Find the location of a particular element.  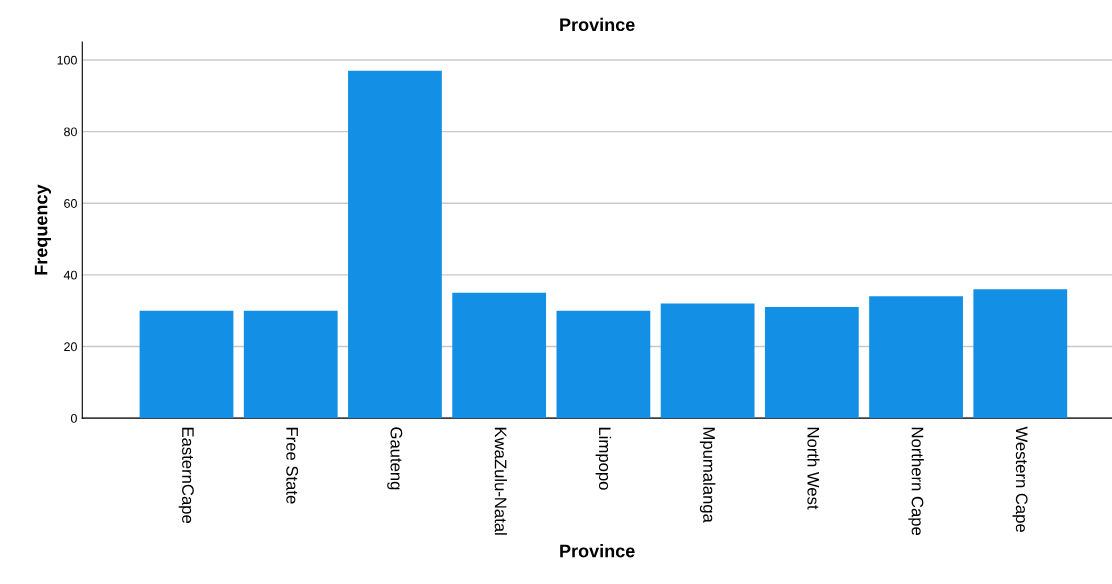

y-axis-title: Frequency is located at coordinates (43, 229).